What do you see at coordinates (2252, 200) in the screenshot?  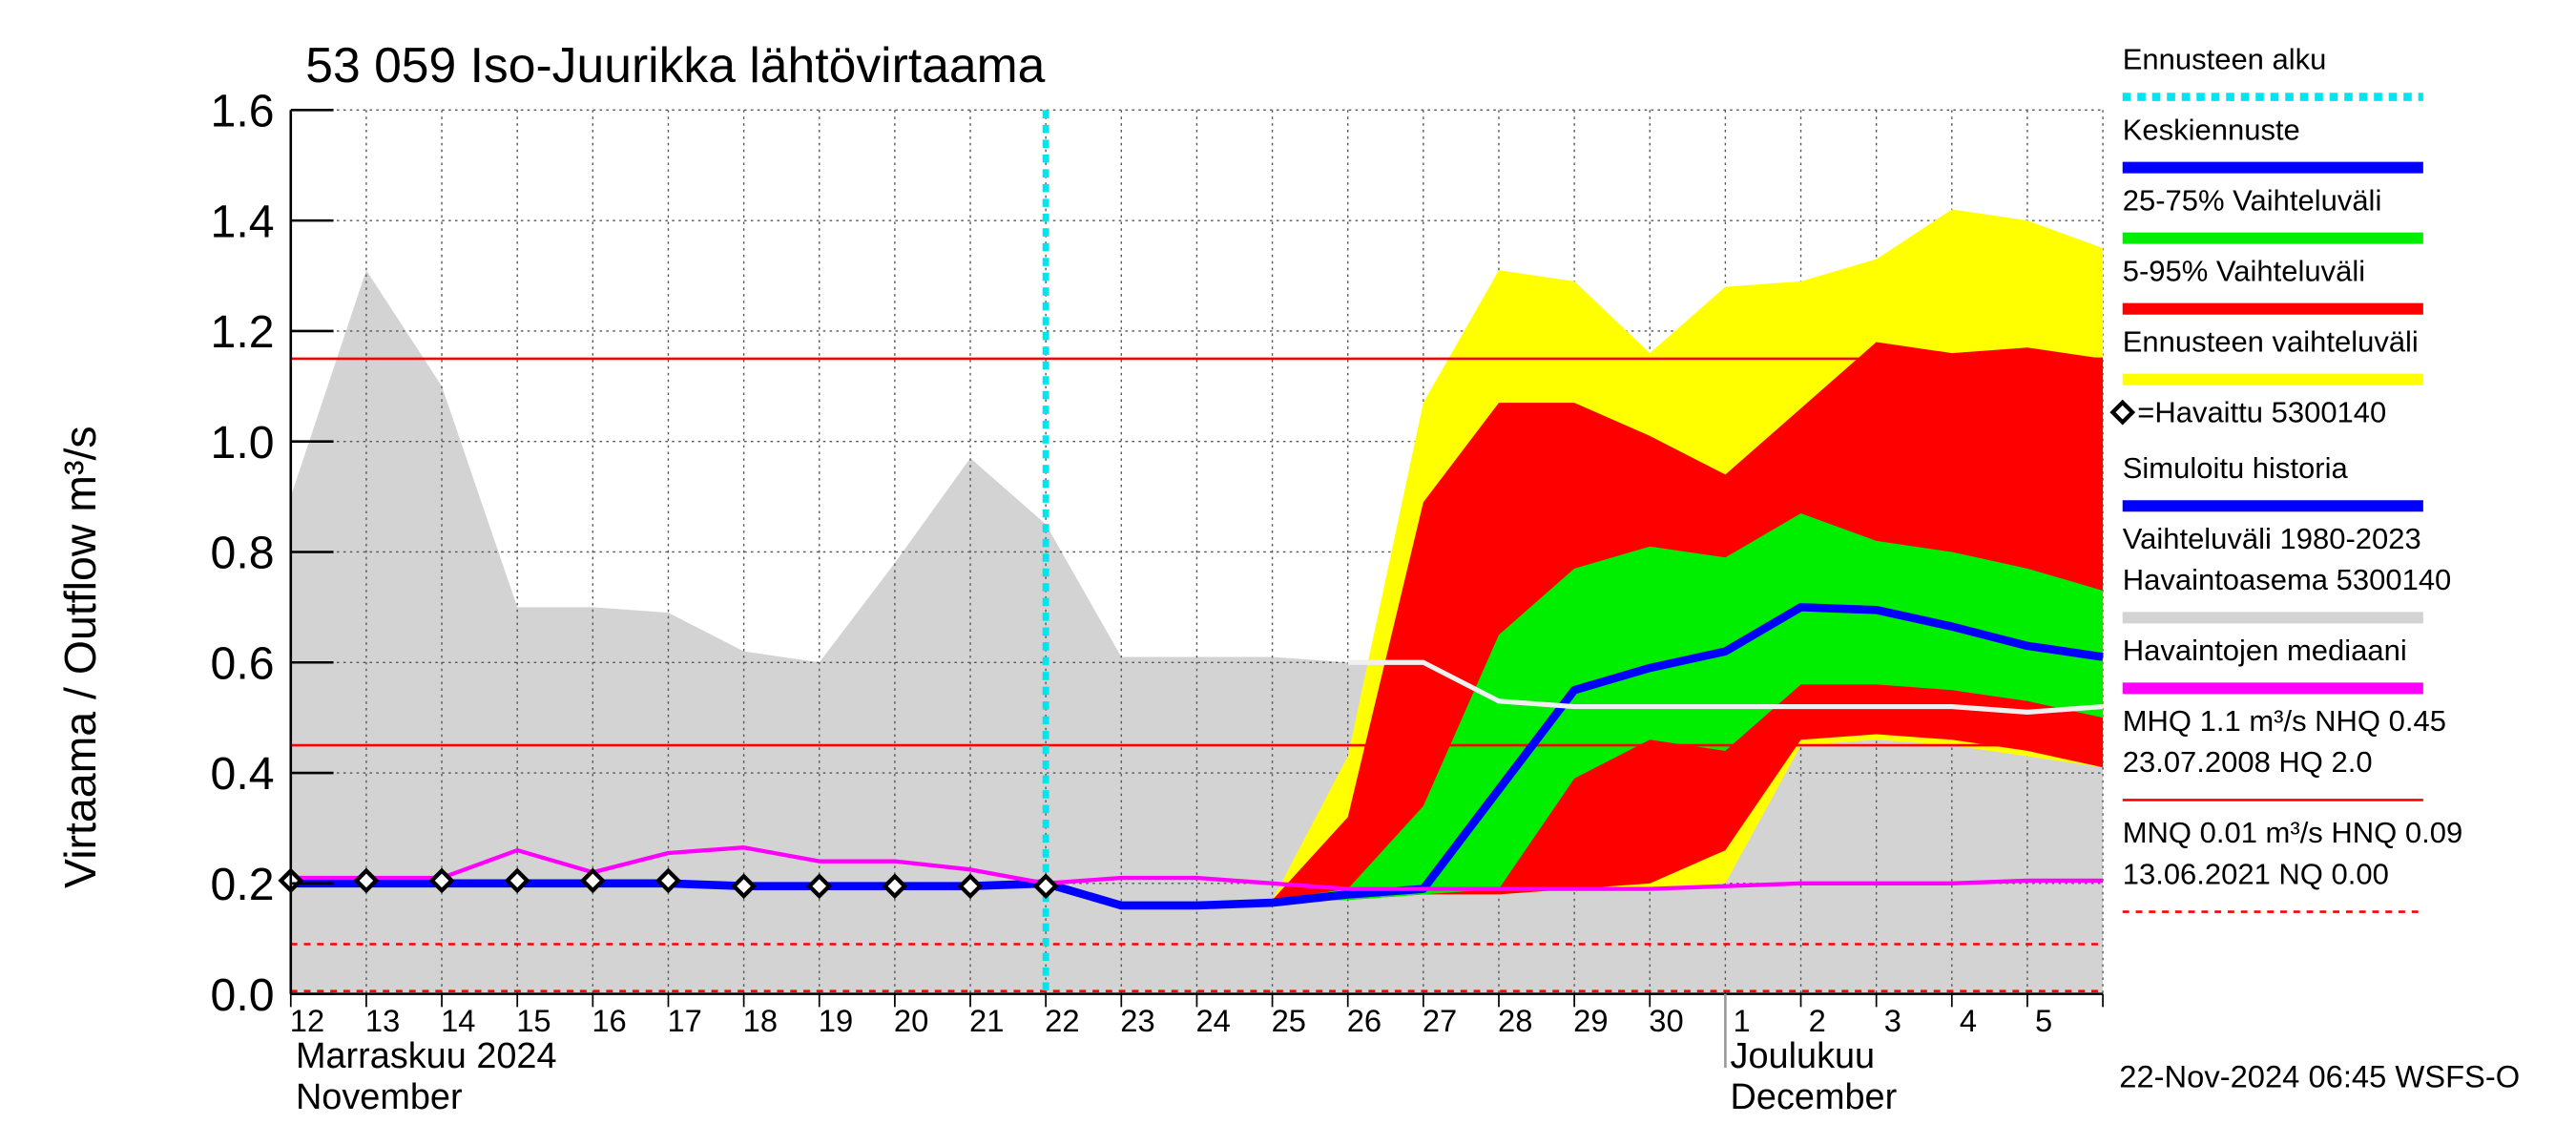 I see `legend-label: 25-75% Vaihteluväli` at bounding box center [2252, 200].